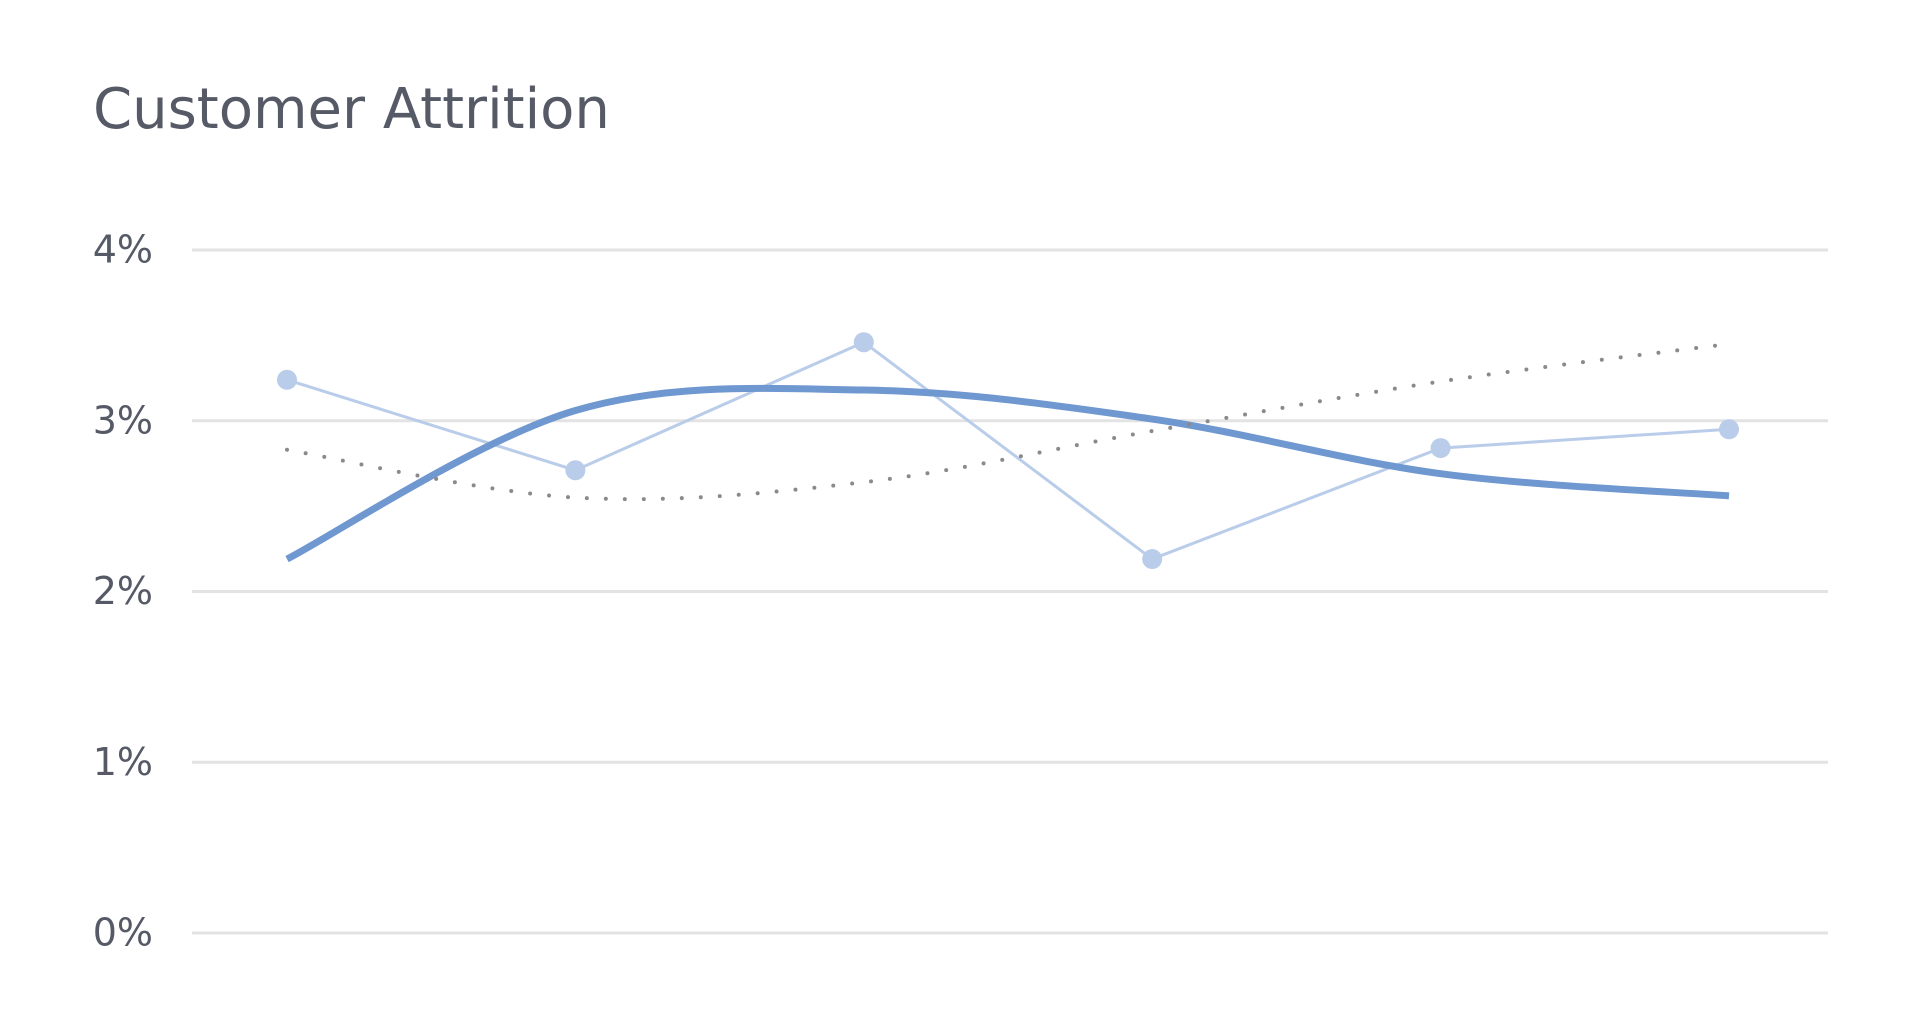 This screenshot has width=1920, height=1033. I want to click on y-tick-label: 4%, so click(123, 250).